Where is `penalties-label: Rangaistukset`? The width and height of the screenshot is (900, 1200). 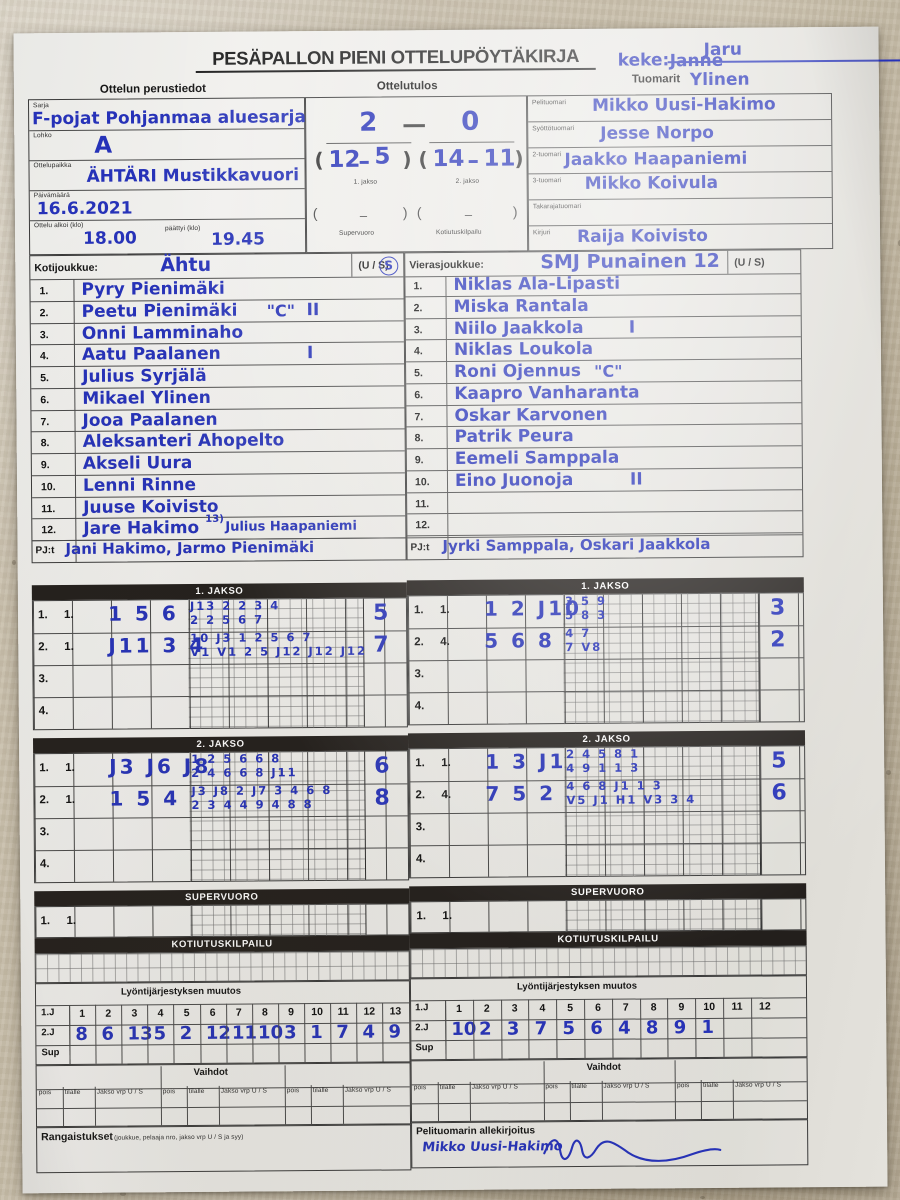 penalties-label: Rangaistukset is located at coordinates (77, 1137).